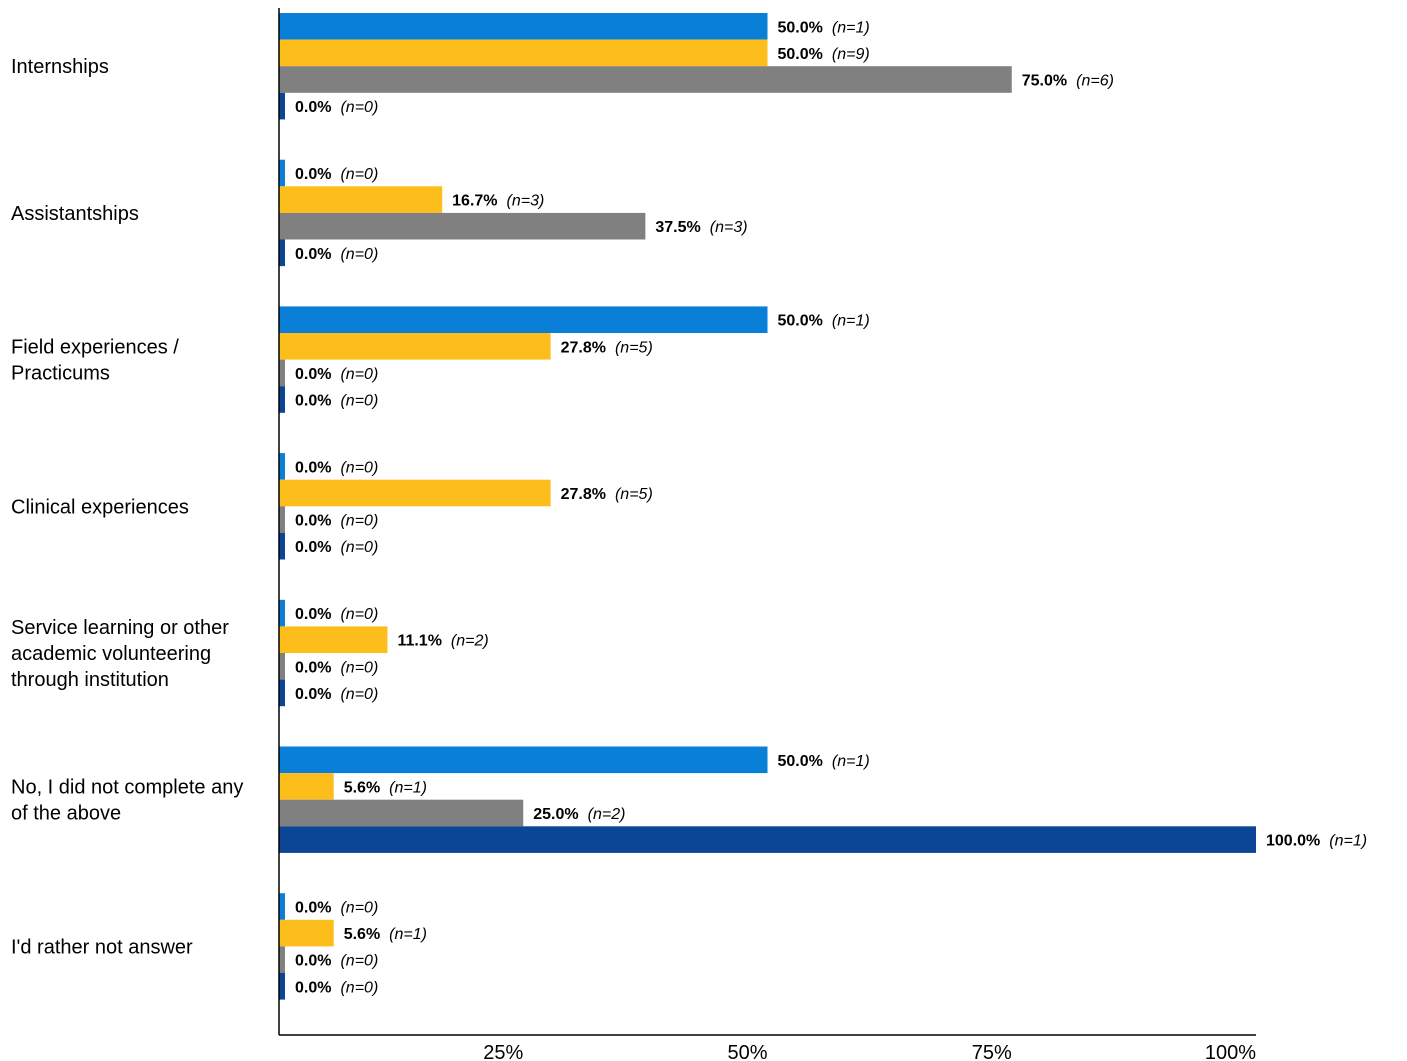  What do you see at coordinates (992, 1051) in the screenshot?
I see `x-tick-label: 75%` at bounding box center [992, 1051].